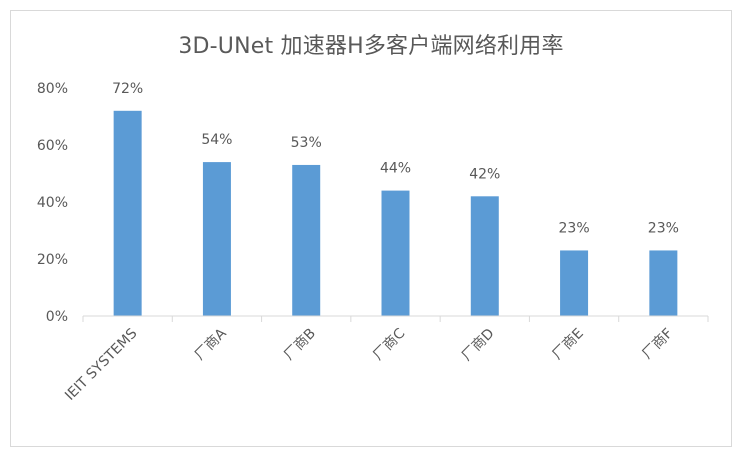 This screenshot has height=463, width=742. What do you see at coordinates (101, 364) in the screenshot?
I see `x-tick-label: IEIT SYSTEMS` at bounding box center [101, 364].